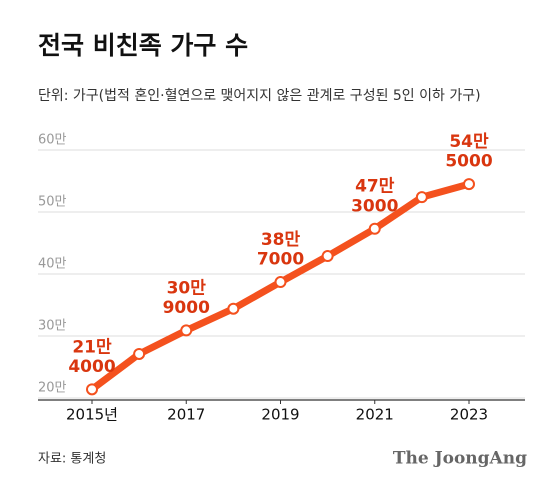 The image size is (560, 491). I want to click on value-label: 21만 4000, so click(91, 357).